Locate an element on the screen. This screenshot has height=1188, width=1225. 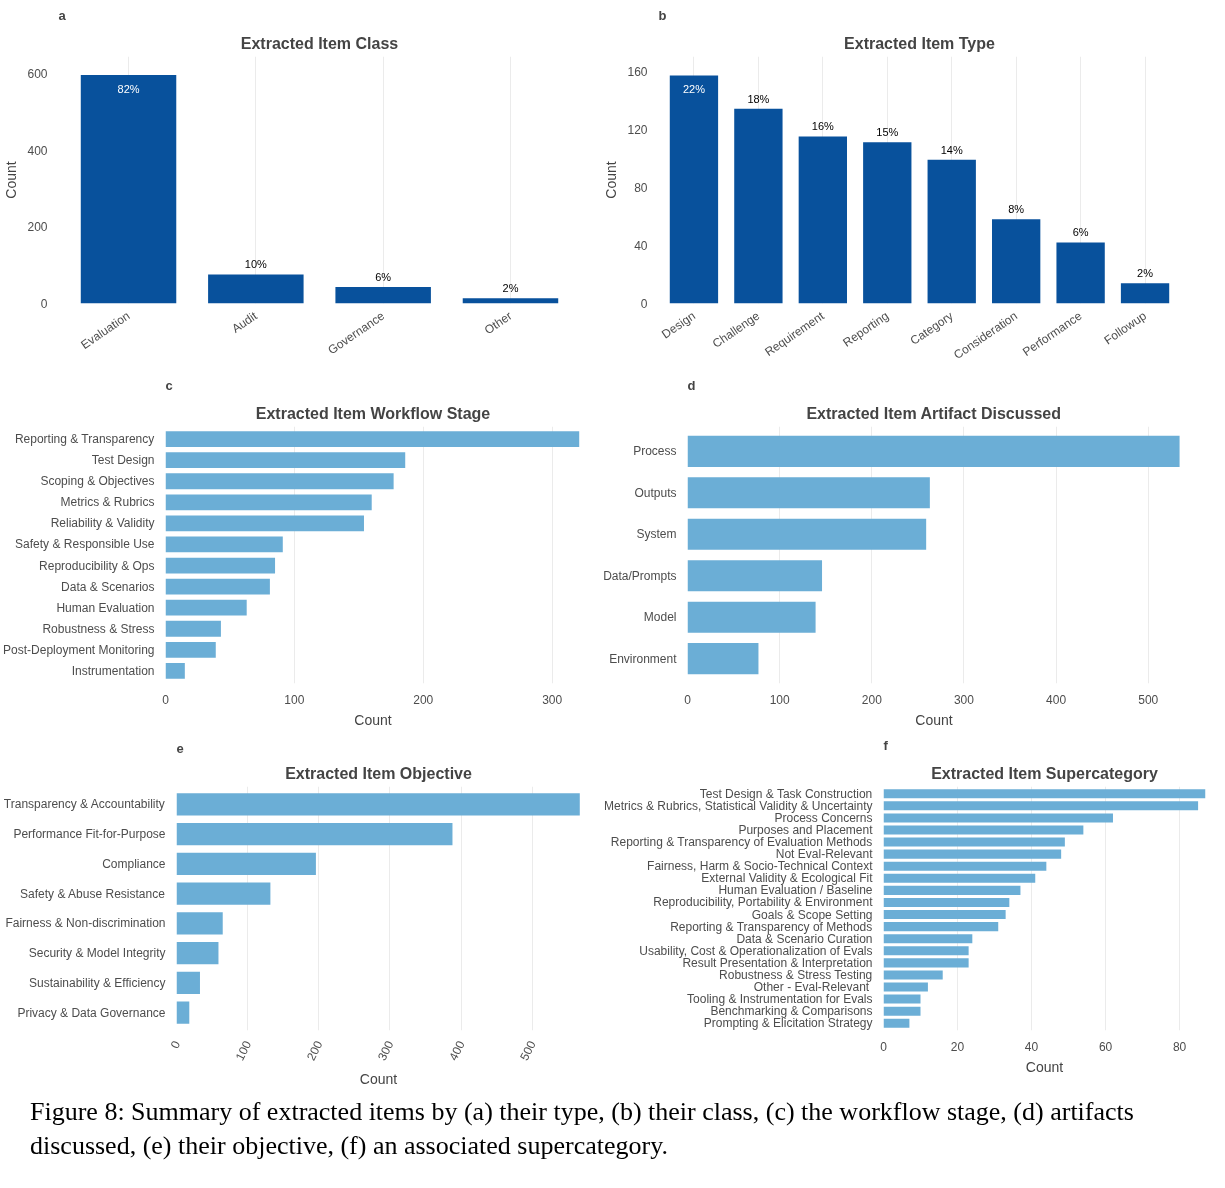
y-tick-label: System is located at coordinates (656, 534).